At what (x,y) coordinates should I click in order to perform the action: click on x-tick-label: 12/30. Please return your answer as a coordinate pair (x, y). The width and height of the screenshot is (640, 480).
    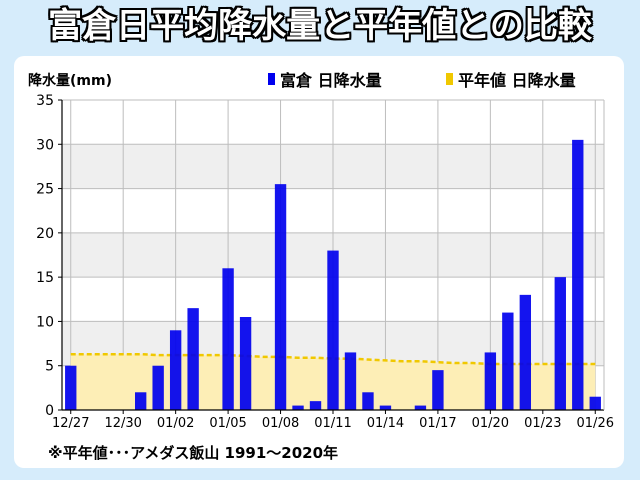
    Looking at the image, I should click on (122, 423).